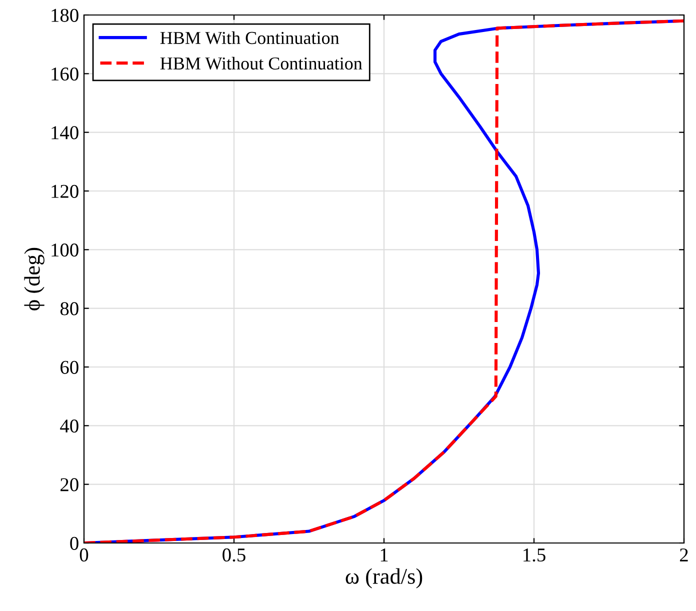  What do you see at coordinates (84, 555) in the screenshot?
I see `x-tick-label: 0` at bounding box center [84, 555].